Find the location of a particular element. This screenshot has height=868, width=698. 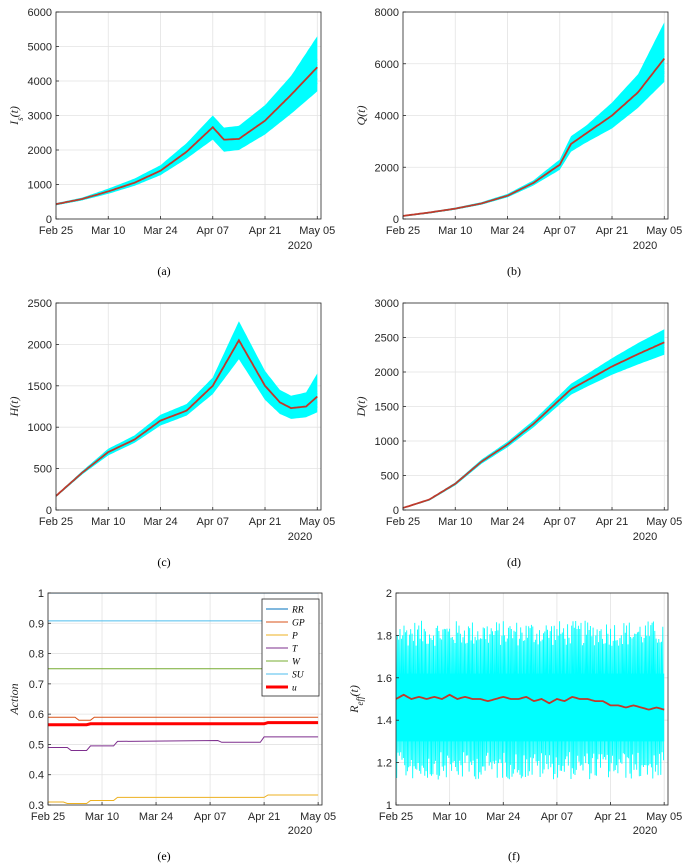

y-axis-label-base: D is located at coordinates (361, 413).